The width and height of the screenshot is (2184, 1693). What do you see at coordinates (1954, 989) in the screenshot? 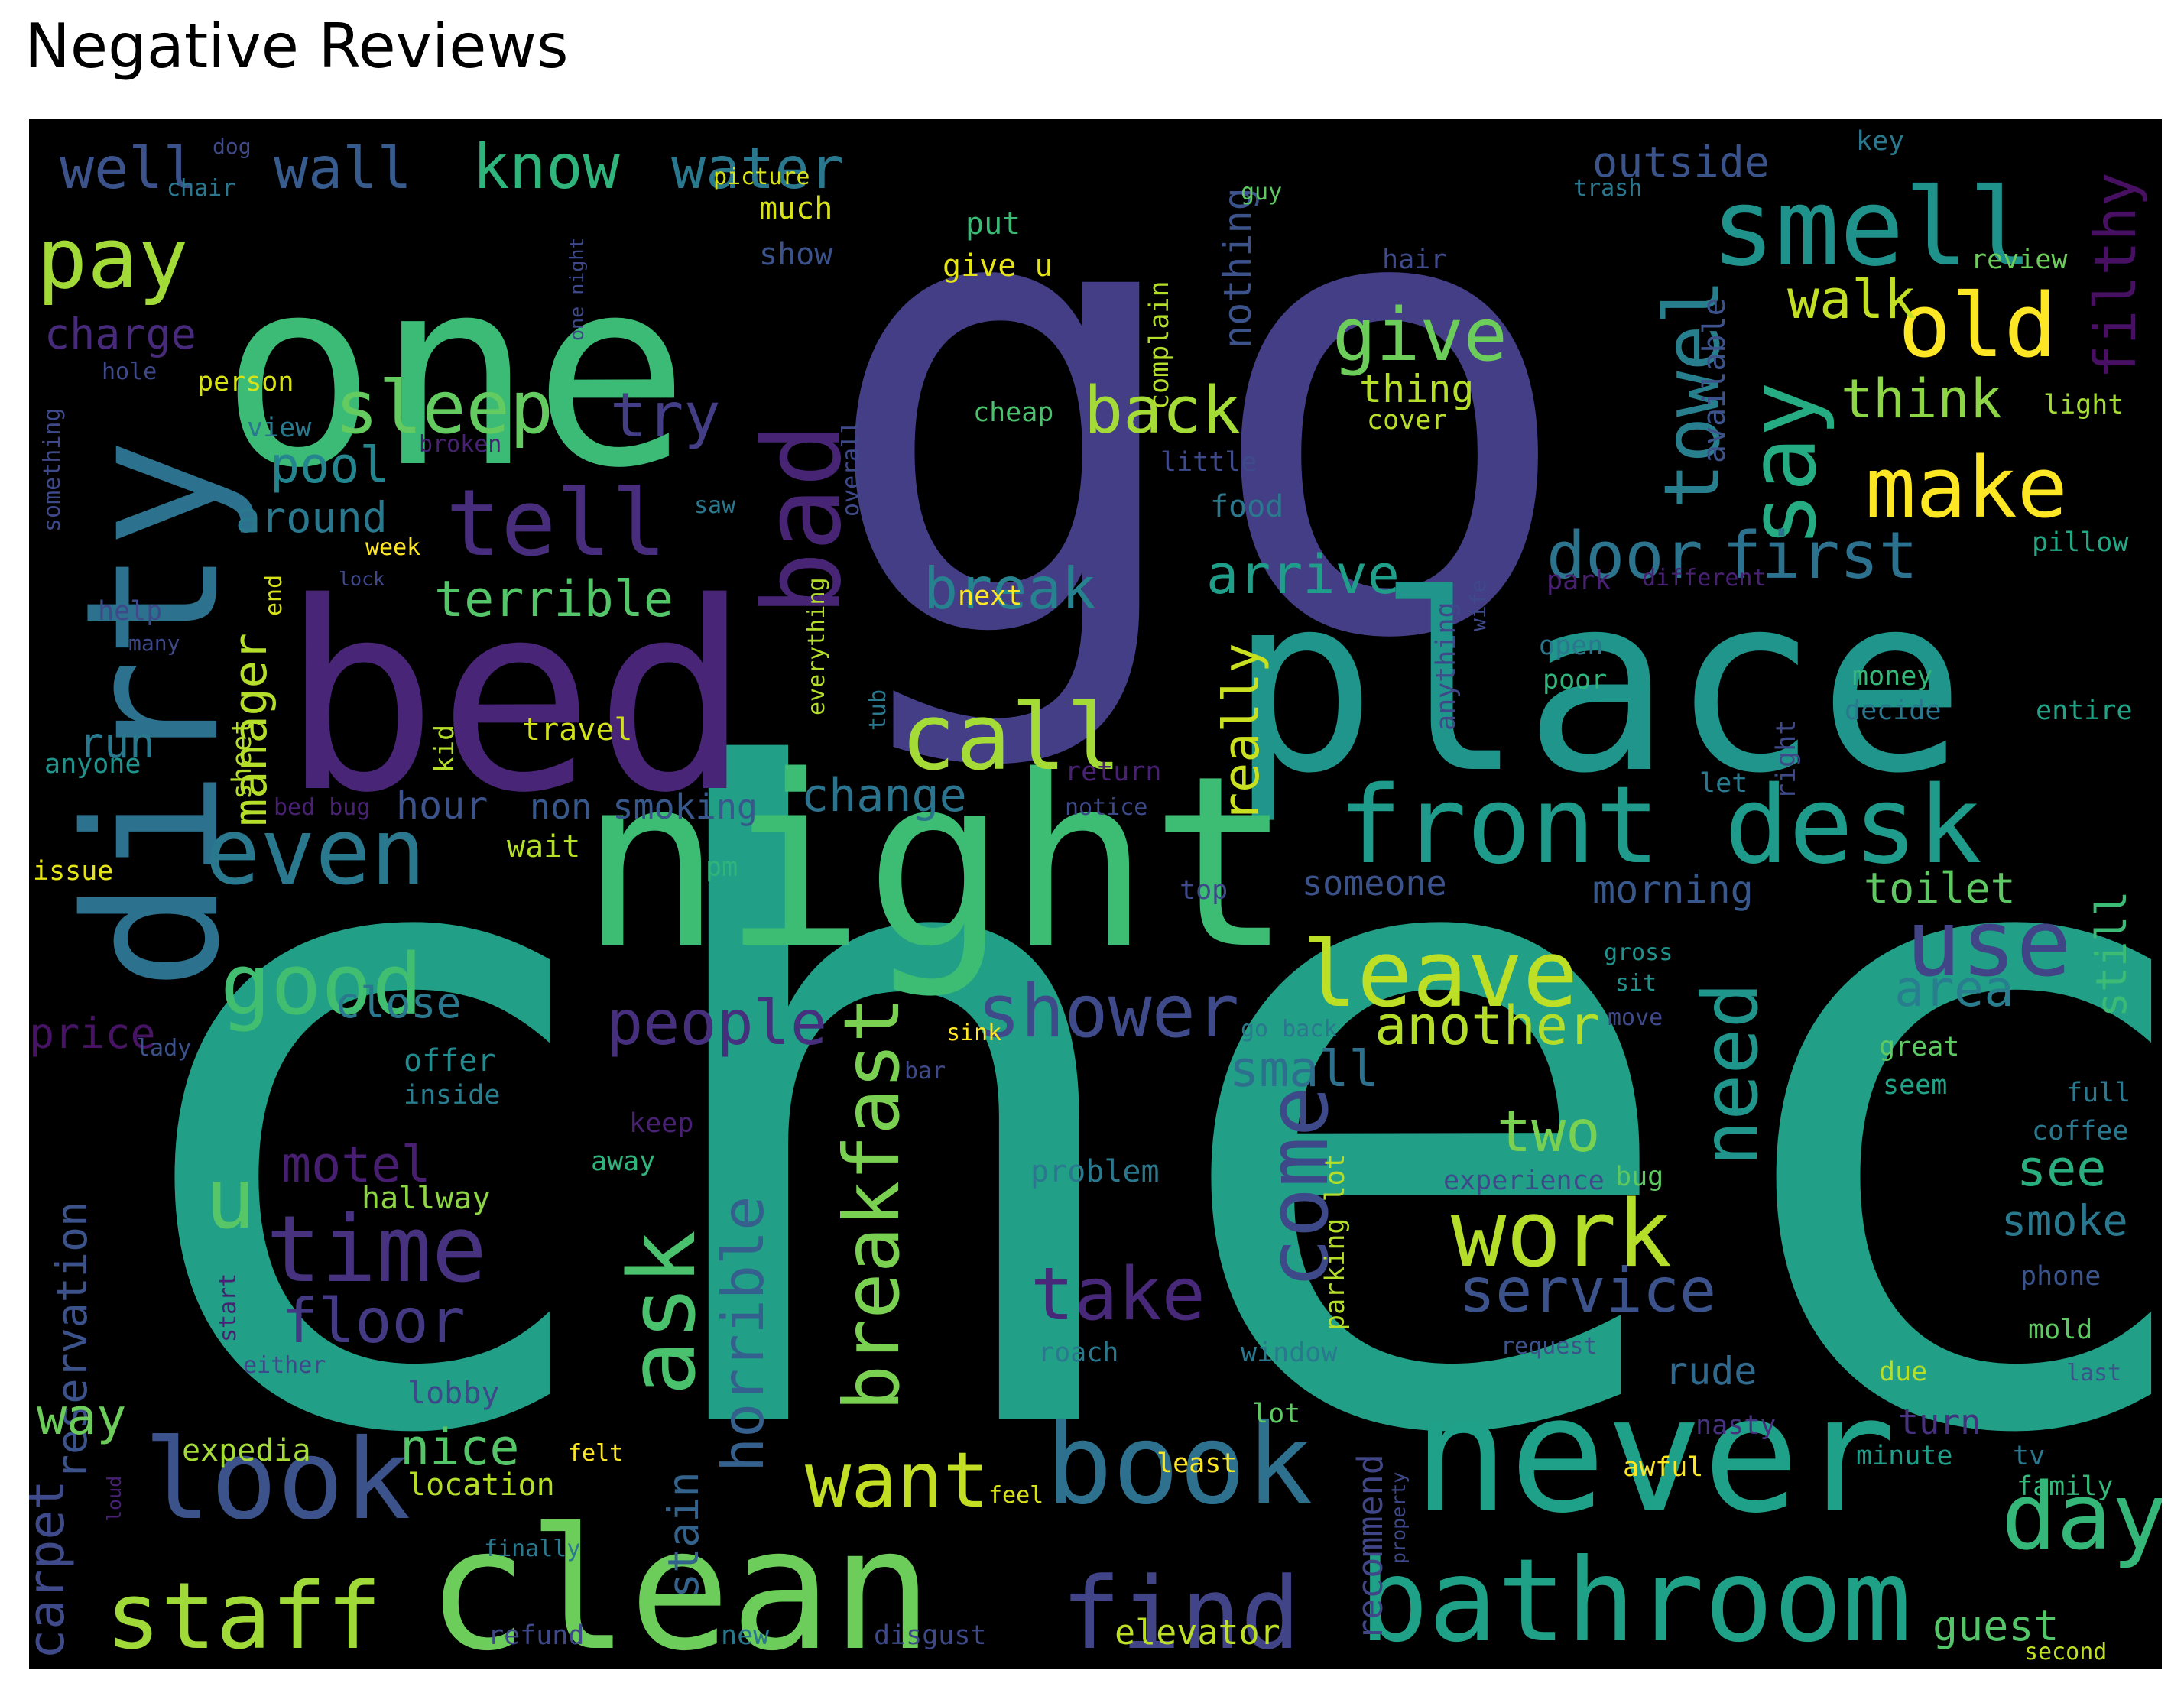
I see `word-area: area` at bounding box center [1954, 989].